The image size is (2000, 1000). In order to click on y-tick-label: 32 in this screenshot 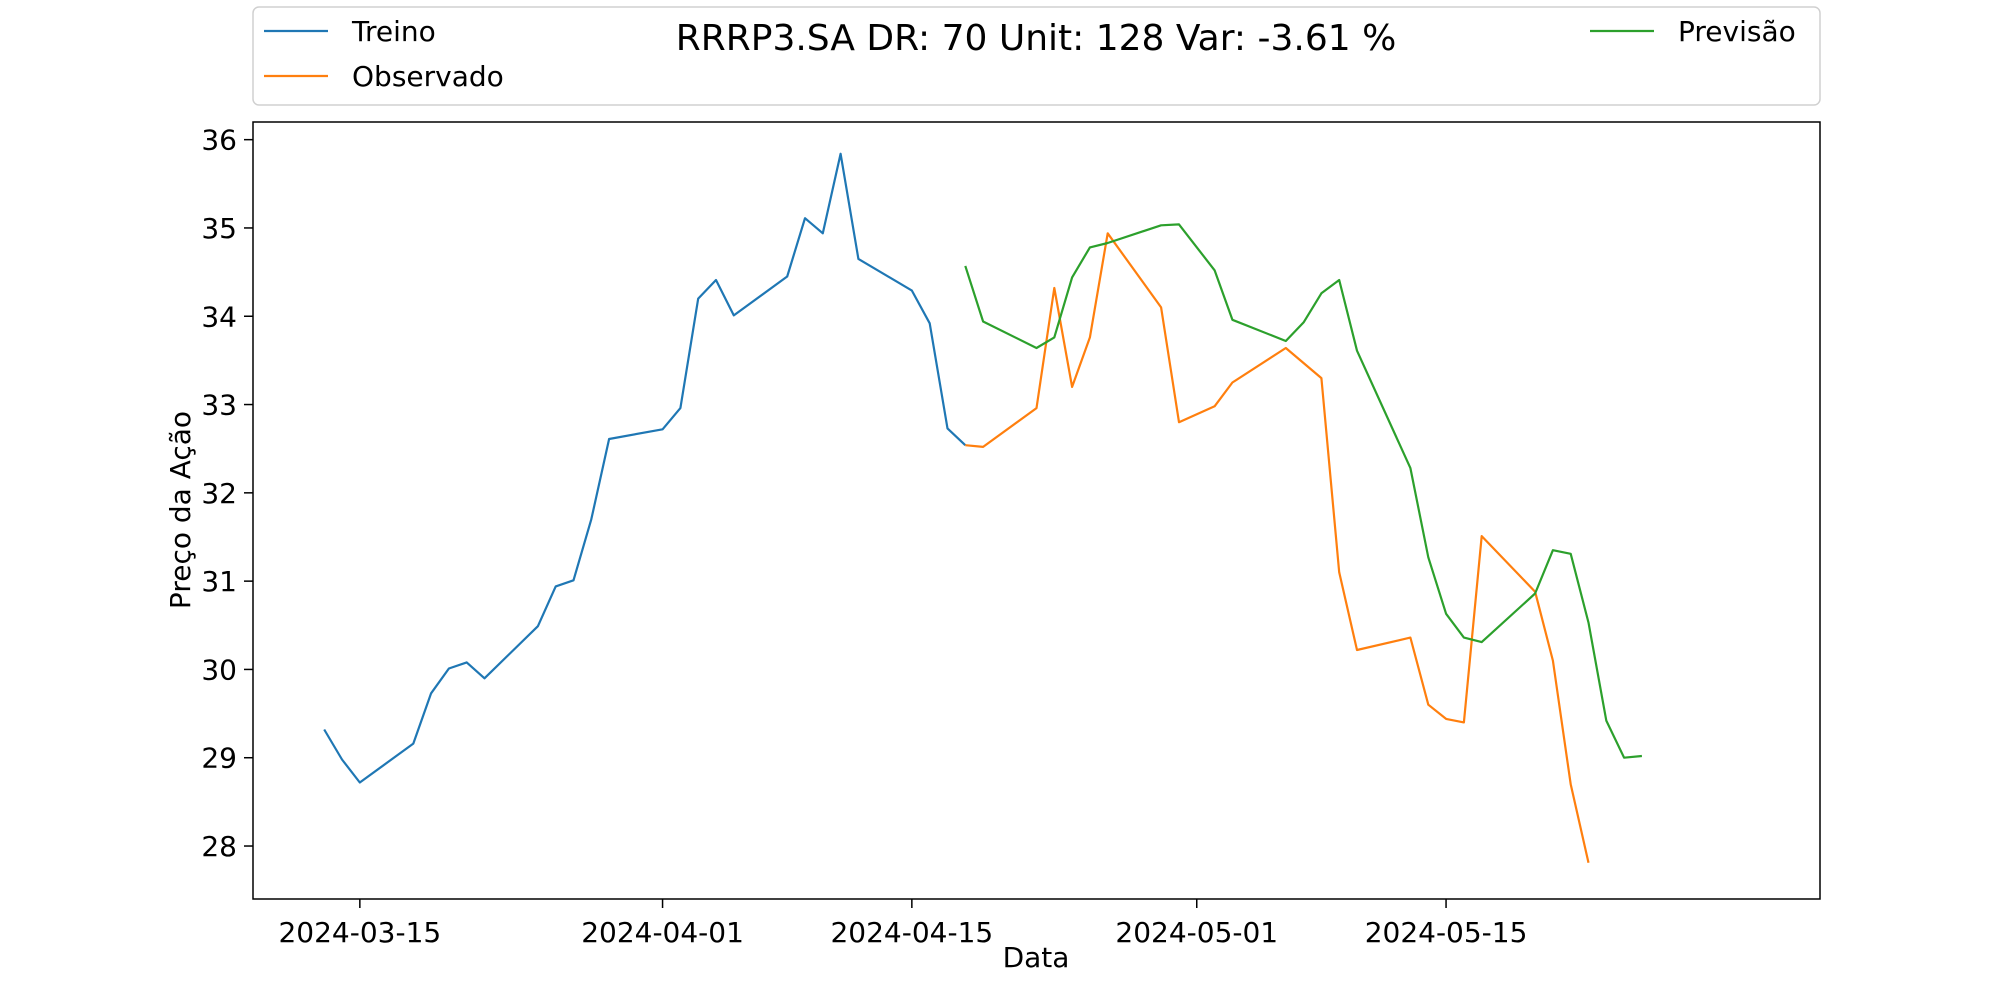, I will do `click(219, 493)`.